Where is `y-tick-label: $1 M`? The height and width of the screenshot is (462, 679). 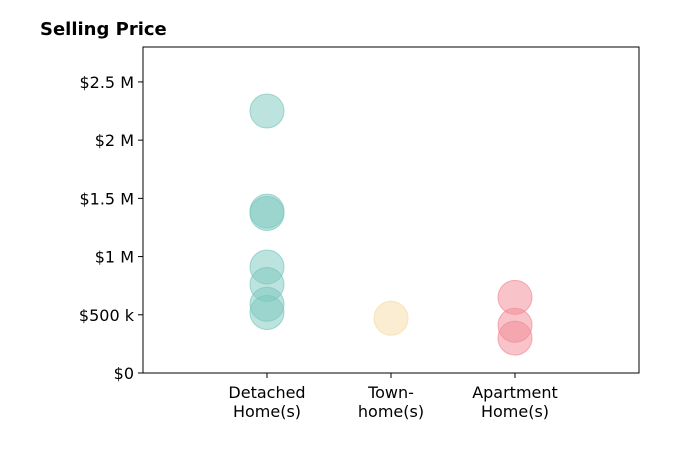
y-tick-label: $1 M is located at coordinates (114, 257).